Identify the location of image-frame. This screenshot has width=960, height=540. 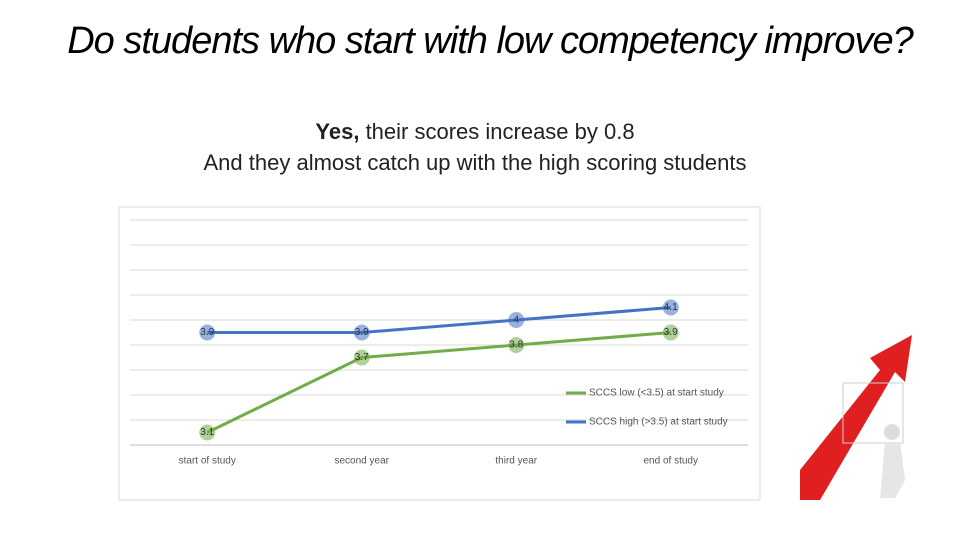
(873, 413).